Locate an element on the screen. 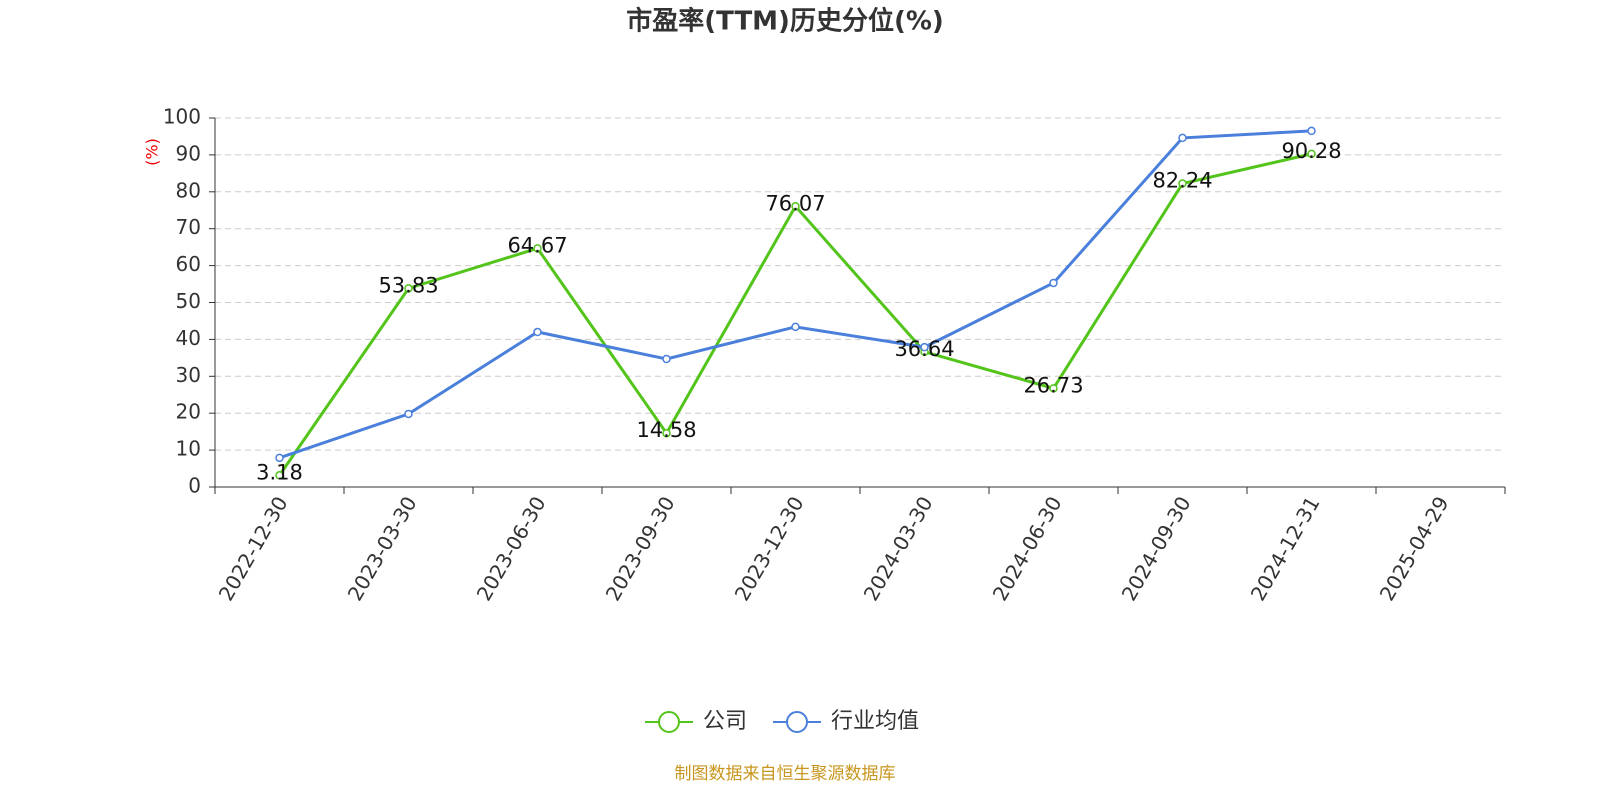 The height and width of the screenshot is (800, 1600). y-tick-label: 20 is located at coordinates (188, 412).